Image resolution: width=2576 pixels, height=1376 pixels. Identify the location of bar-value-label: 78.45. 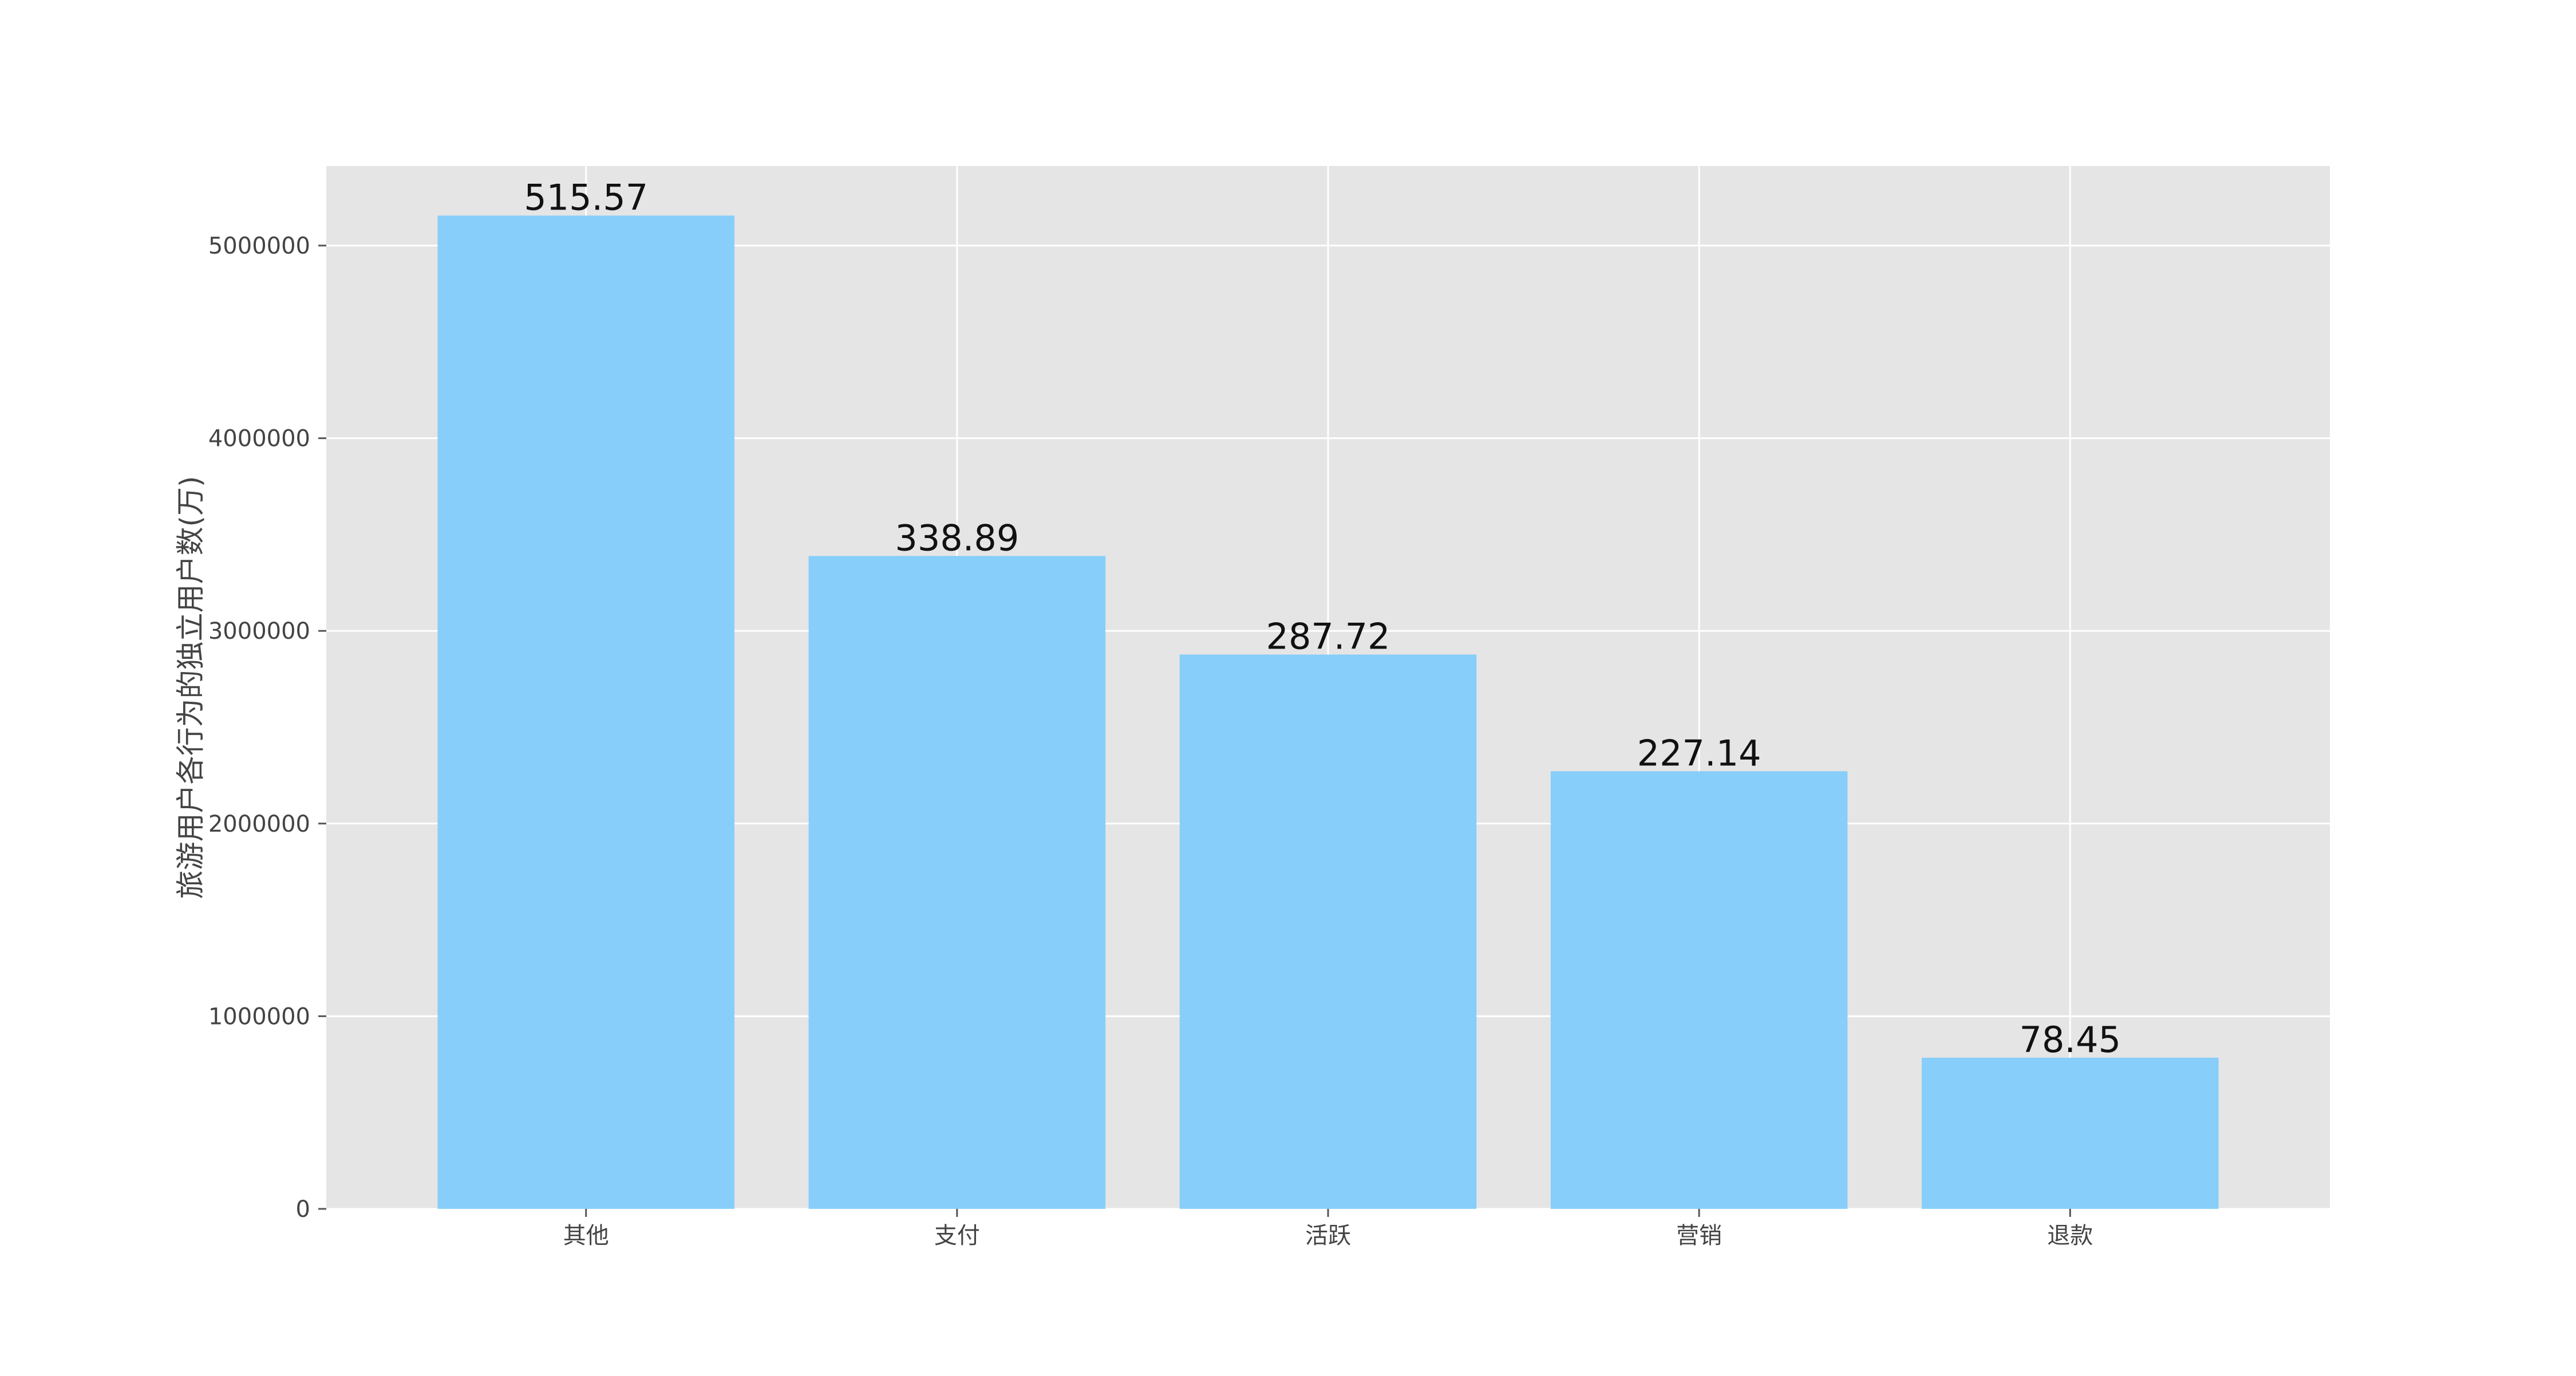
(2070, 1040).